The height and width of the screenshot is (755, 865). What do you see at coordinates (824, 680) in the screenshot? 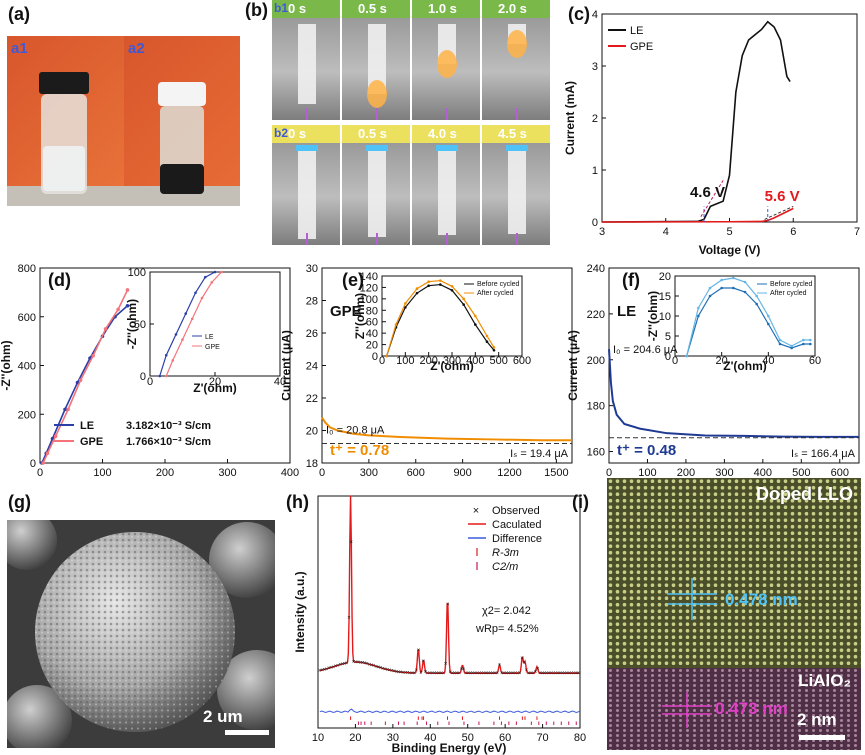
I see `hrtem-bottom-label: LiAlO₂` at bounding box center [824, 680].